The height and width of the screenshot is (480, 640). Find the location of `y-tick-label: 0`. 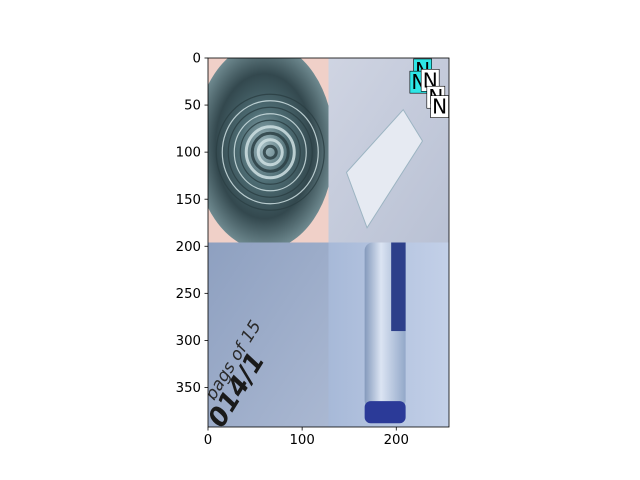

y-tick-label: 0 is located at coordinates (197, 59).